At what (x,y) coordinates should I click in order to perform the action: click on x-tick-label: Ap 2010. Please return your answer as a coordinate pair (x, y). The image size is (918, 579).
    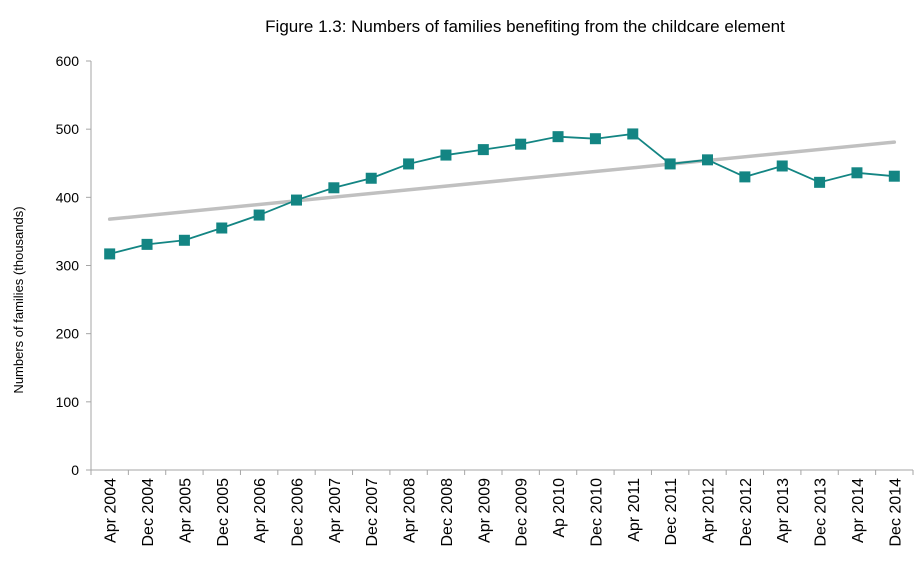
    Looking at the image, I should click on (559, 508).